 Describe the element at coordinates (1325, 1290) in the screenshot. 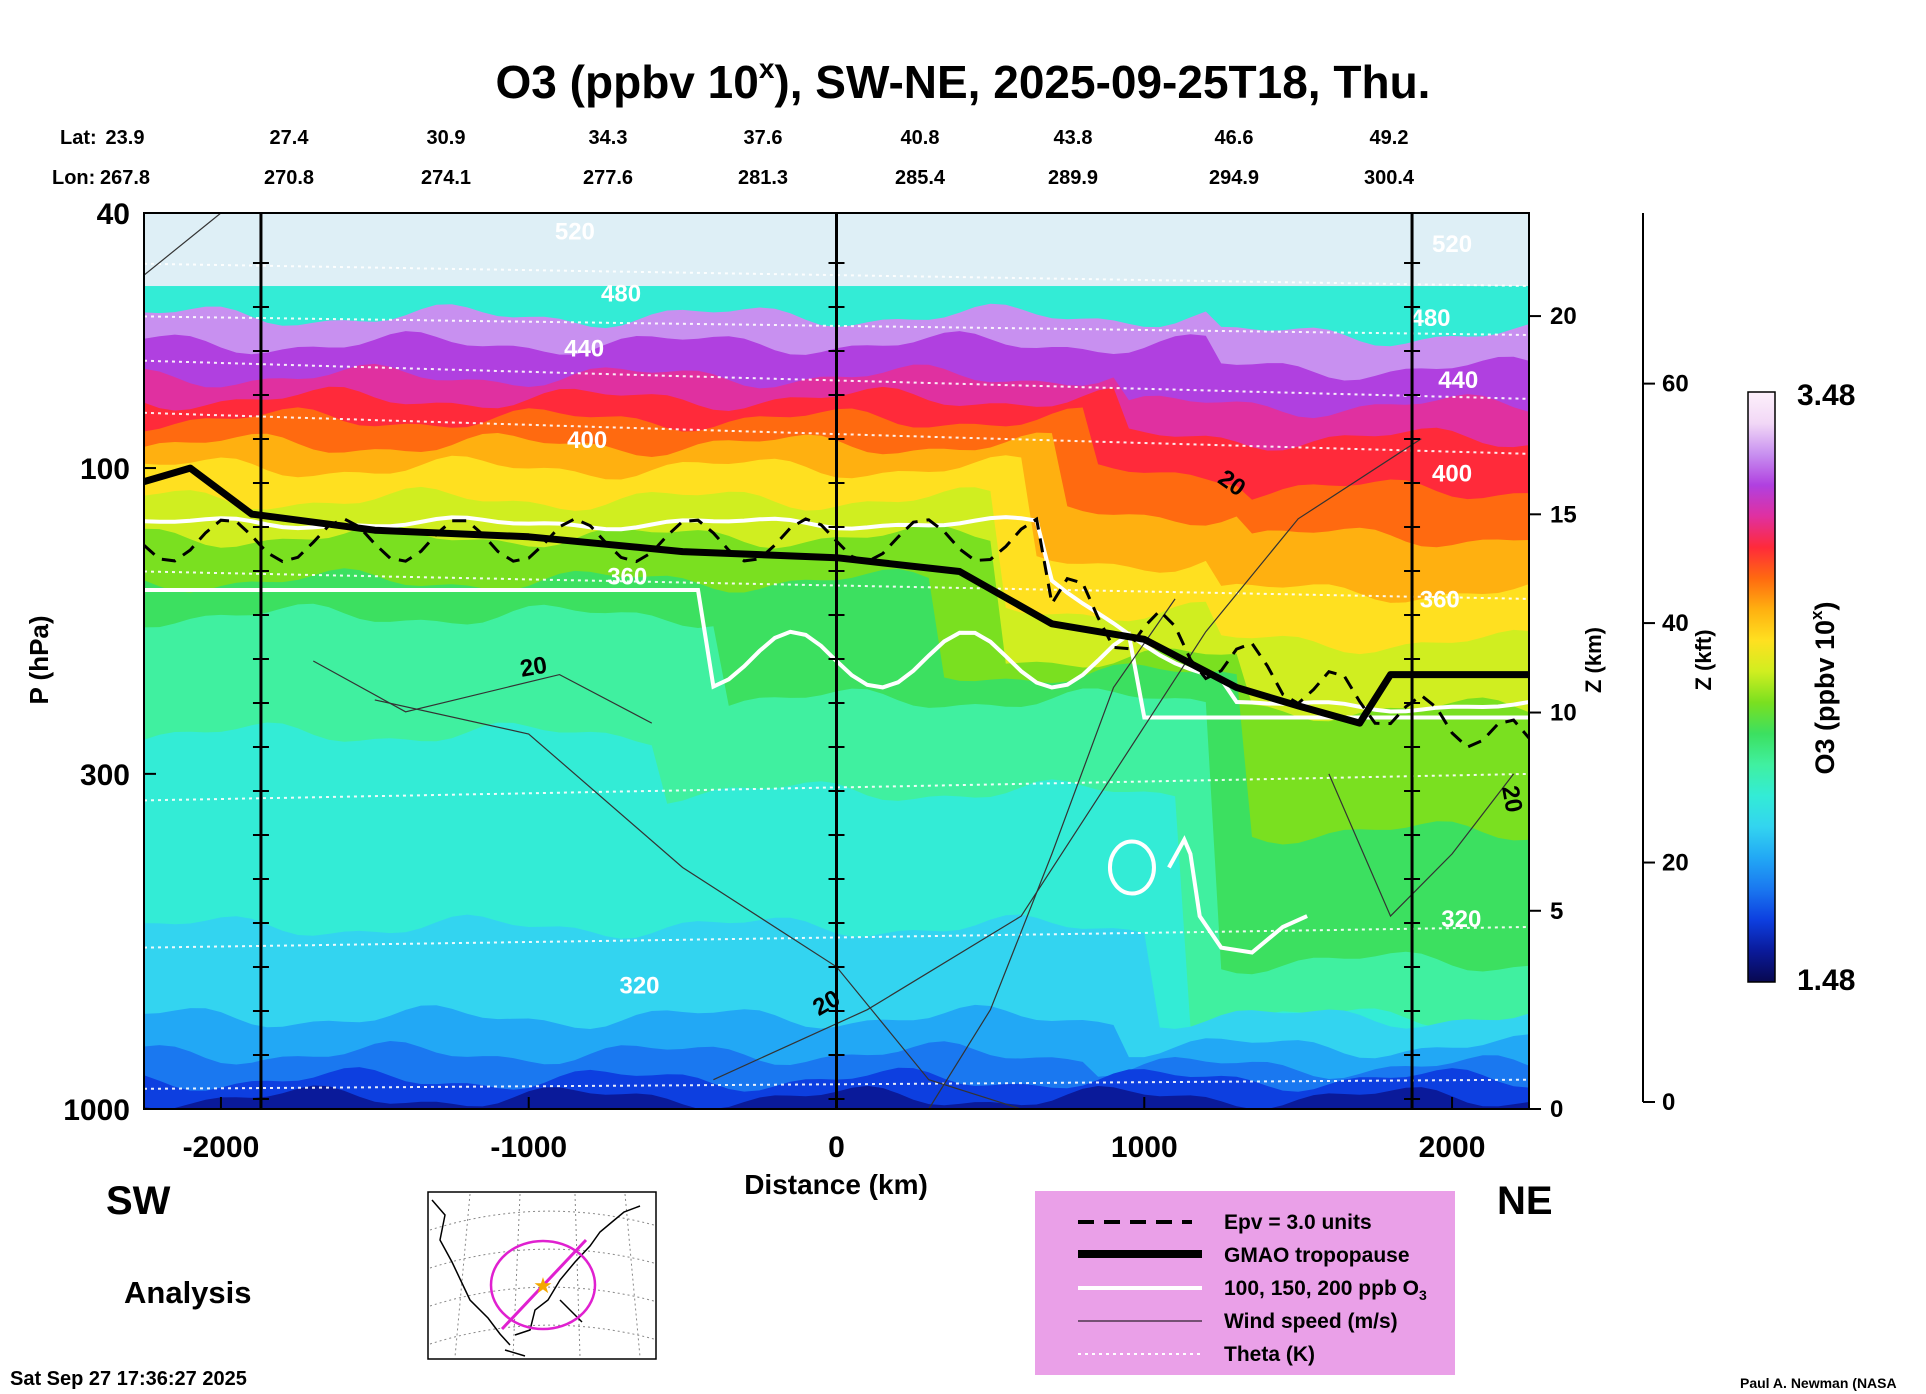

I see `legend-label-ozone: 100, 150, 200 ppb O3` at that location.